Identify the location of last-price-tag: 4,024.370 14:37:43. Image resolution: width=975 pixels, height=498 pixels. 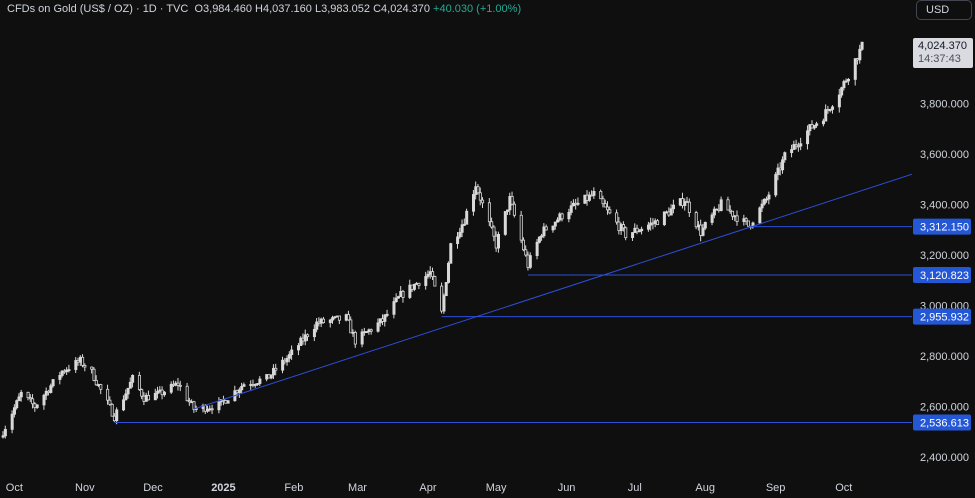
(943, 53).